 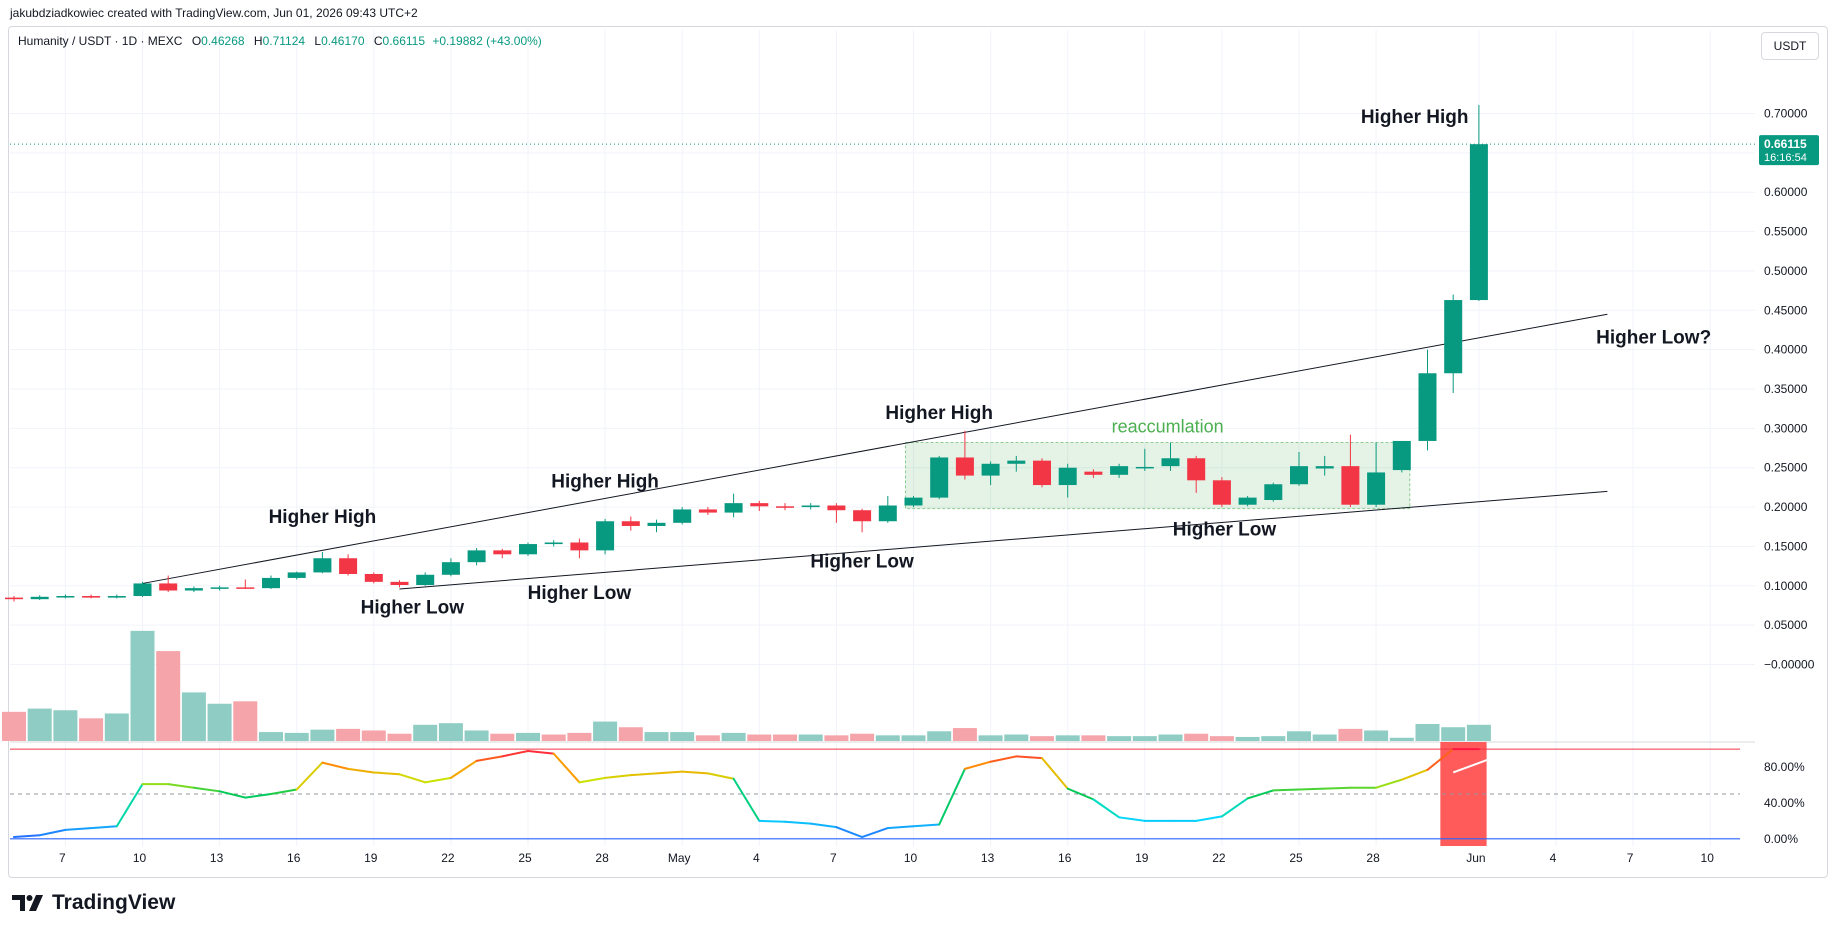 I want to click on low-label: L, so click(x=318, y=41).